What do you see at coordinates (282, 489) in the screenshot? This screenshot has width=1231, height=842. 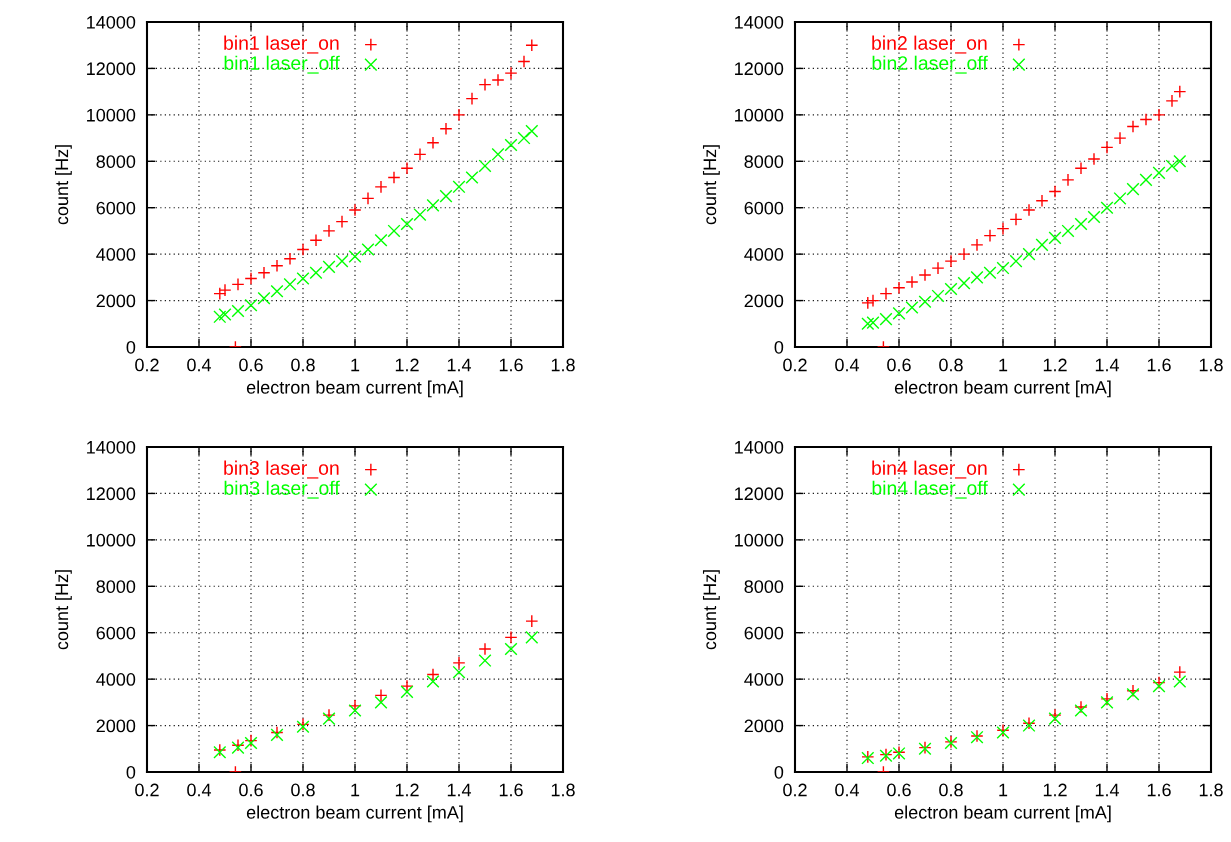 I see `legend-label: bin3 laser_off` at bounding box center [282, 489].